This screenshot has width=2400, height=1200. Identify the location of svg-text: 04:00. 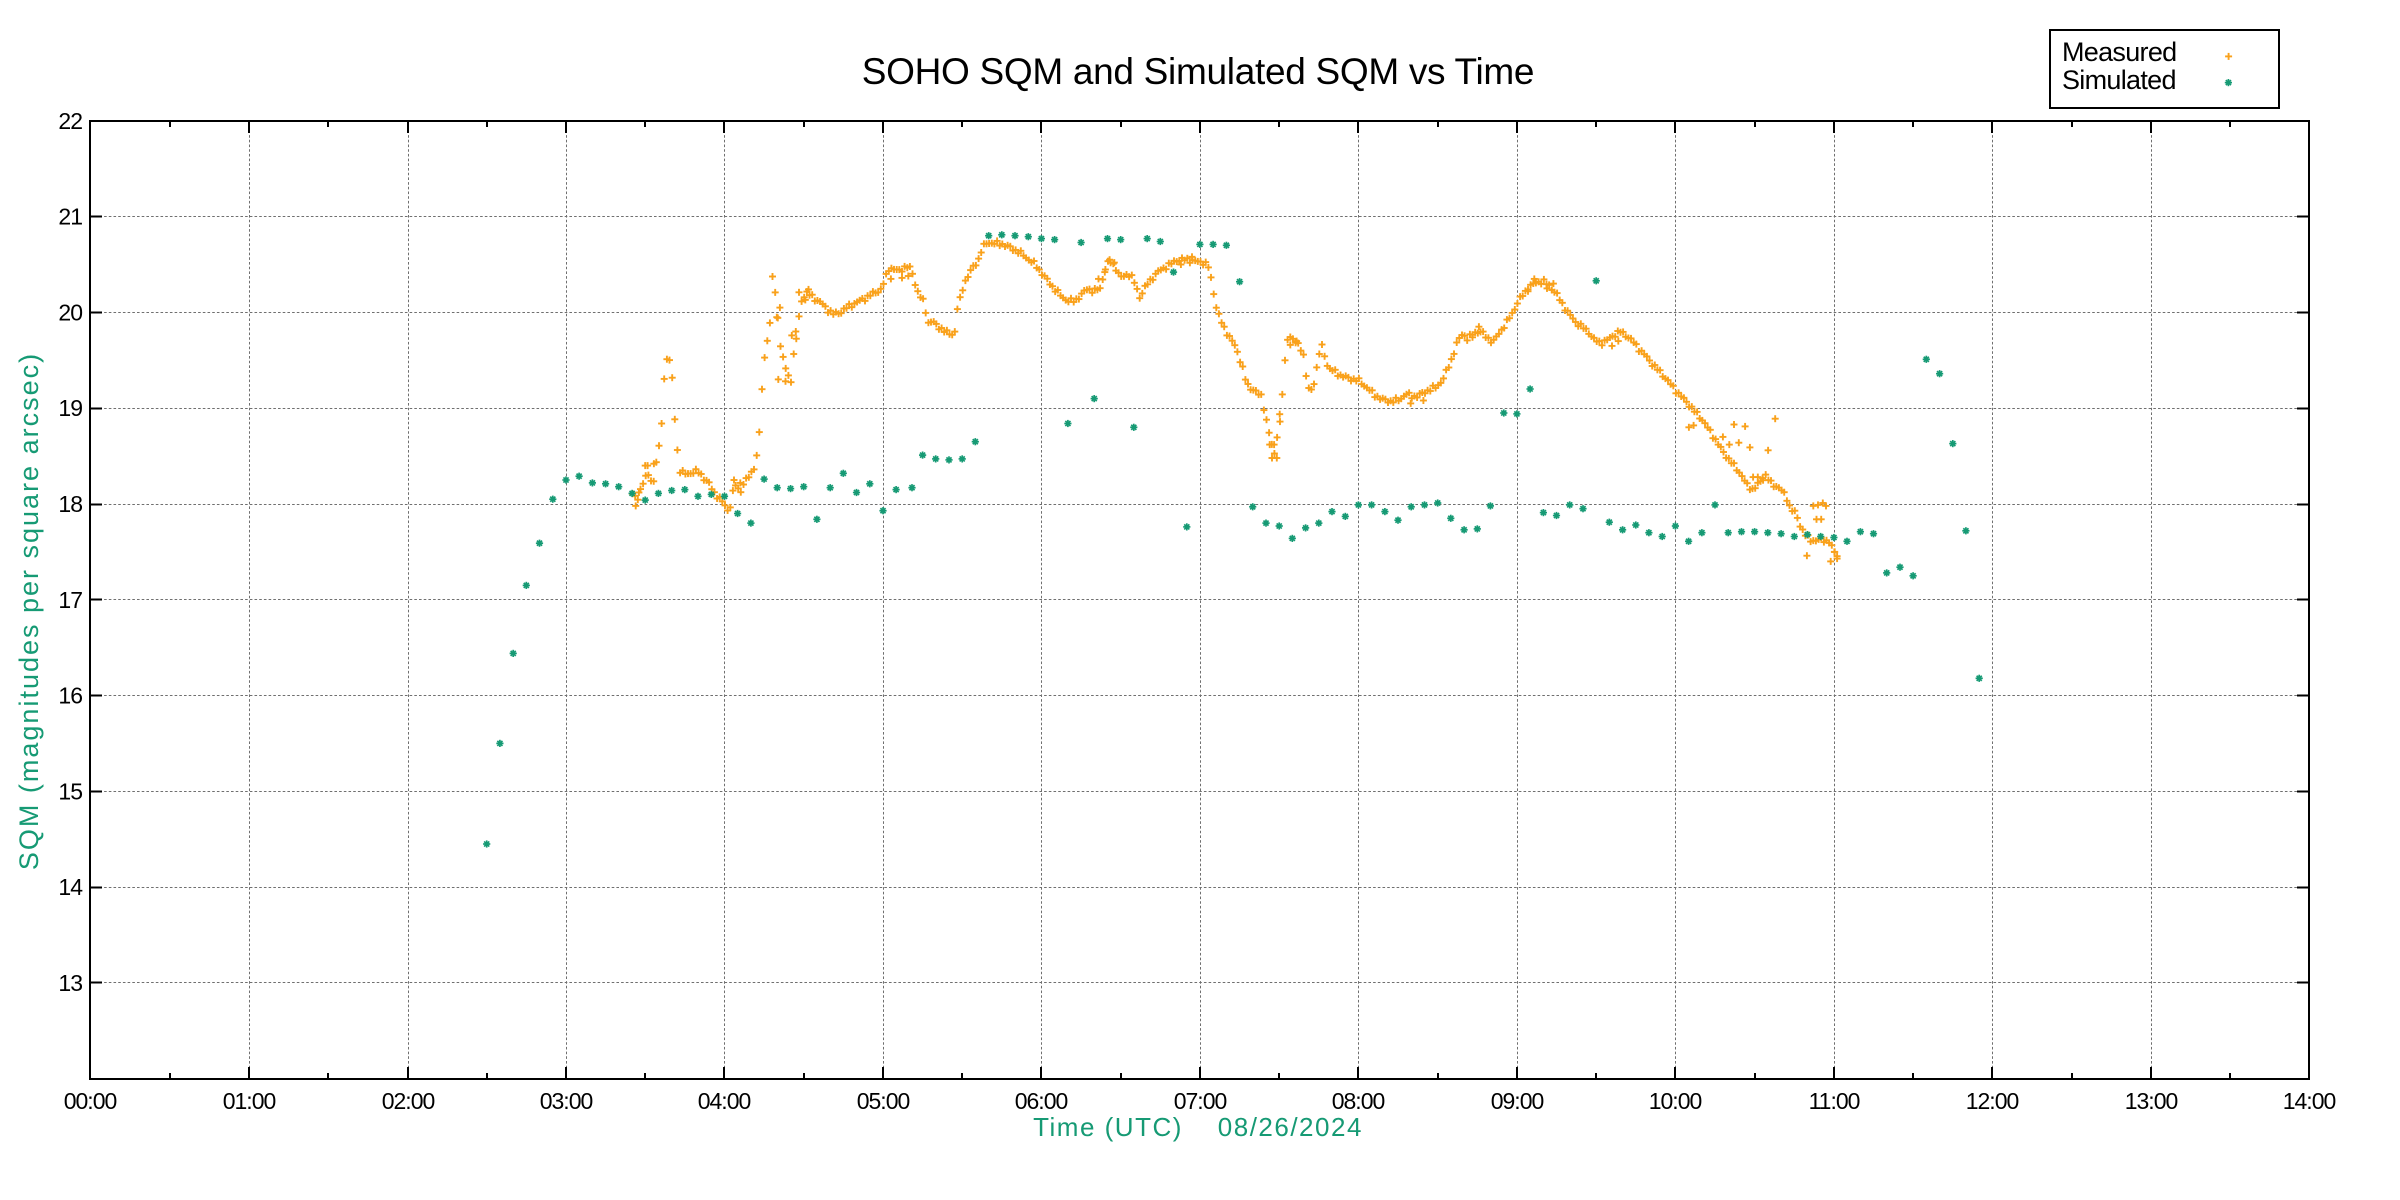
(724, 1101).